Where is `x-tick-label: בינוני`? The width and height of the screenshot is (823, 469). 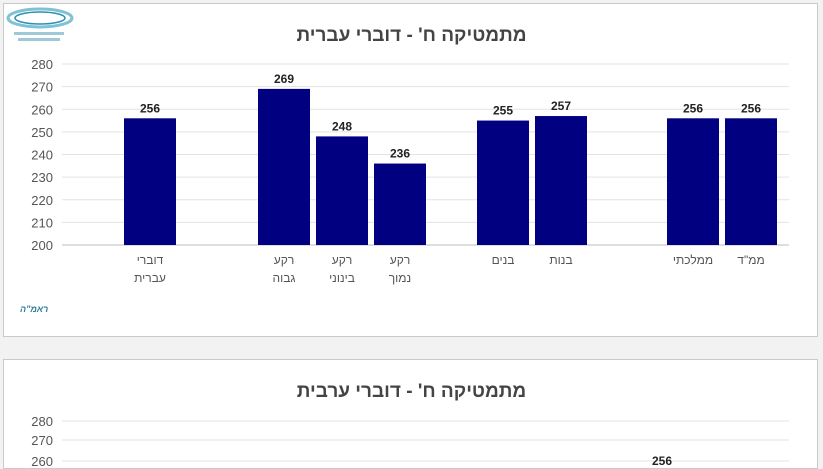
x-tick-label: בינוני is located at coordinates (342, 278).